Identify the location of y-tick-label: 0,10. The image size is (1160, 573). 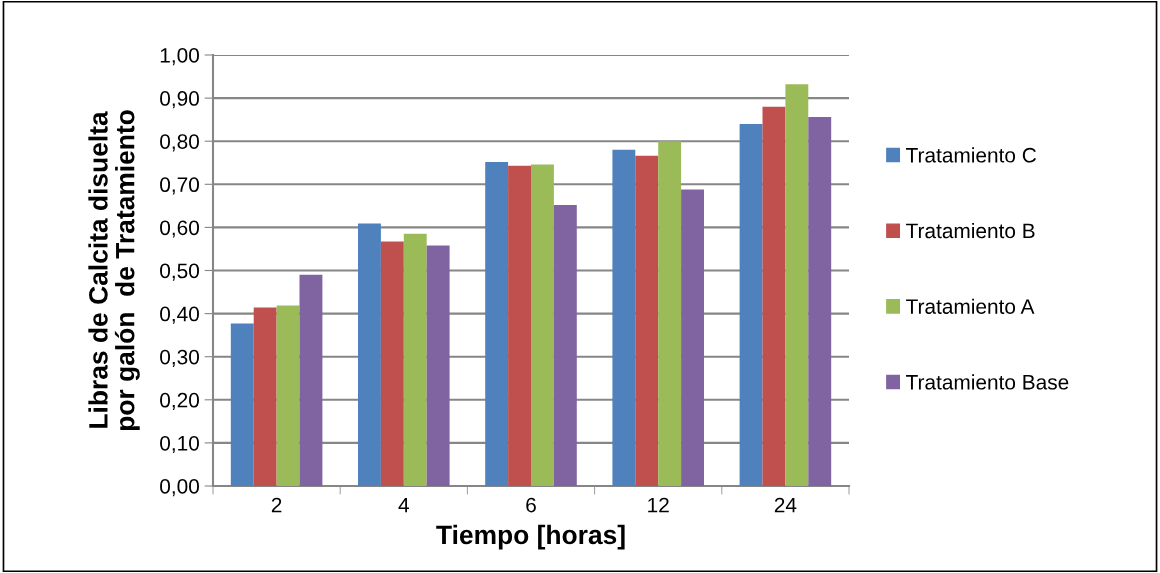
(179, 444).